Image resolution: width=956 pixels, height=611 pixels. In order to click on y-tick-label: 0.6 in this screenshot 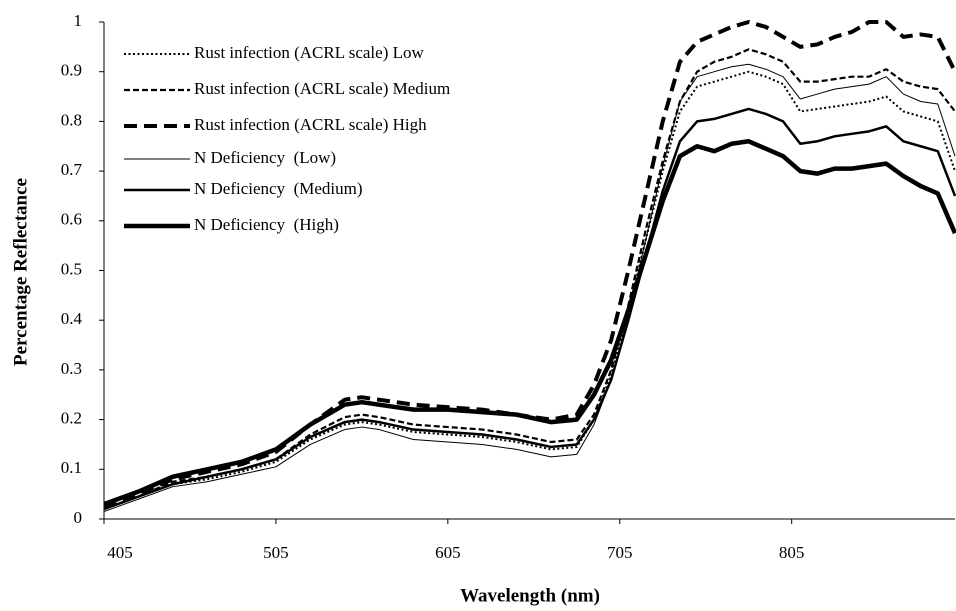, I will do `click(71, 219)`.